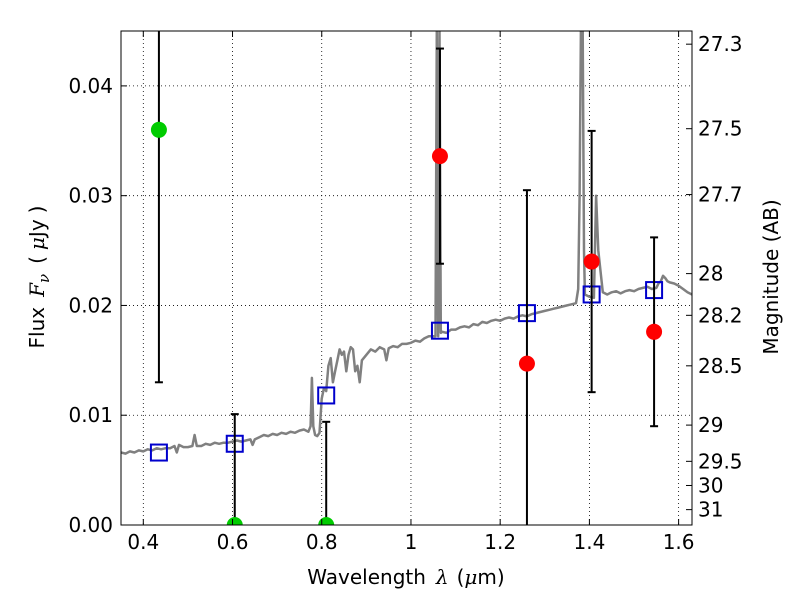 This screenshot has width=800, height=600. I want to click on x-tick-label: 1.2, so click(500, 542).